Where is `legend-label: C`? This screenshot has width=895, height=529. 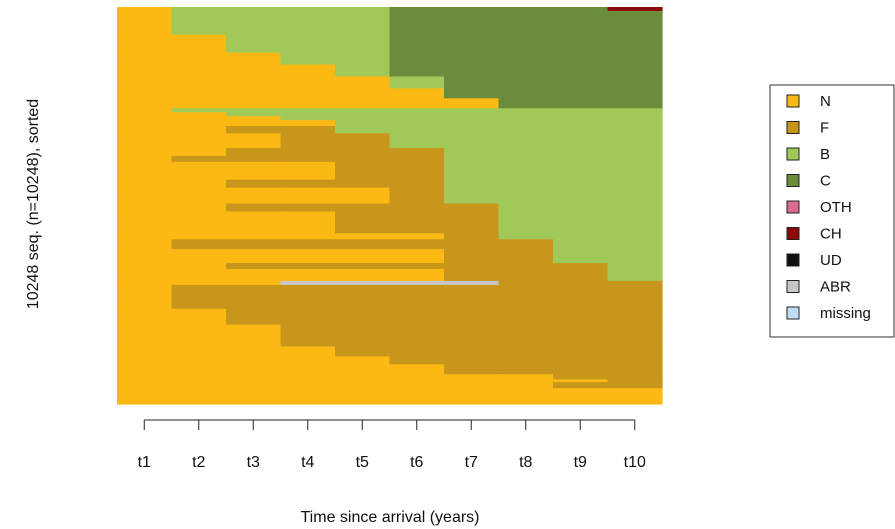
legend-label: C is located at coordinates (825, 181).